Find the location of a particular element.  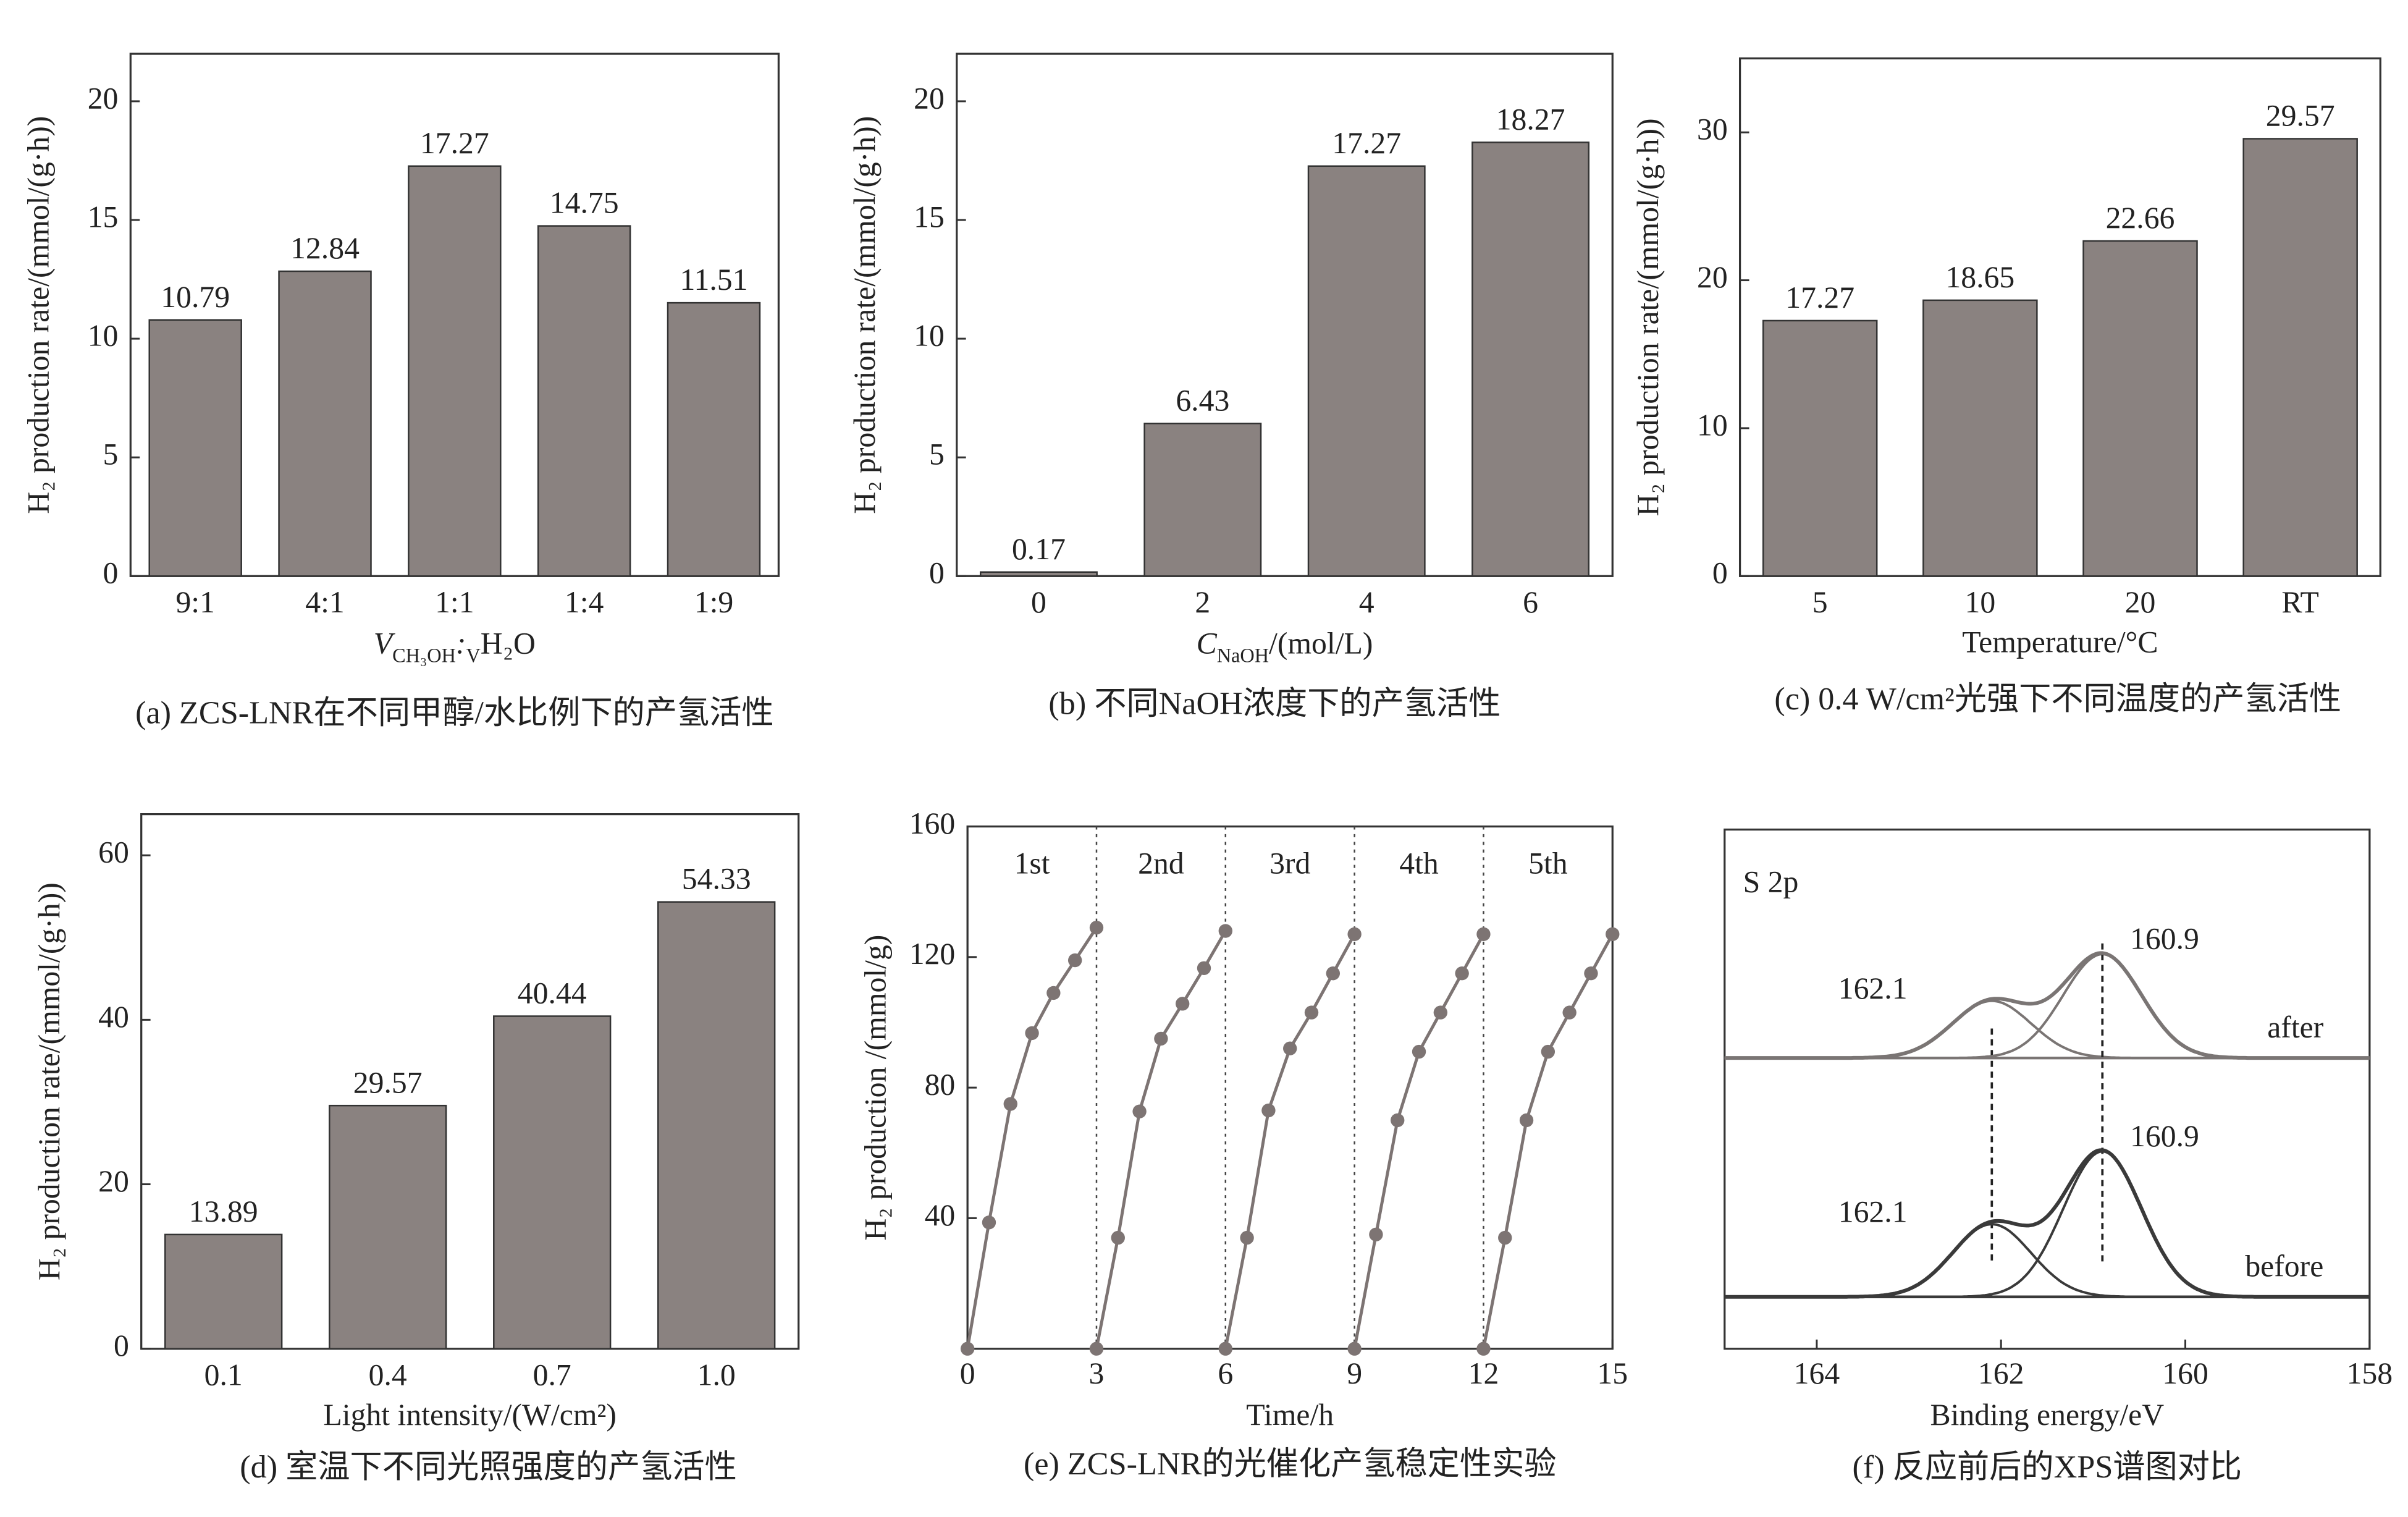

x-tick-label: 0.1 is located at coordinates (223, 1375).